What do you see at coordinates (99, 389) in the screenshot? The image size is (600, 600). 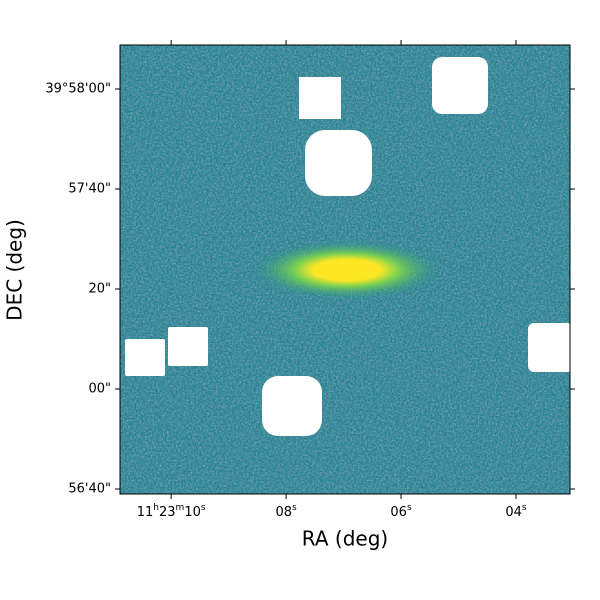 I see `y-tick-label: 00"` at bounding box center [99, 389].